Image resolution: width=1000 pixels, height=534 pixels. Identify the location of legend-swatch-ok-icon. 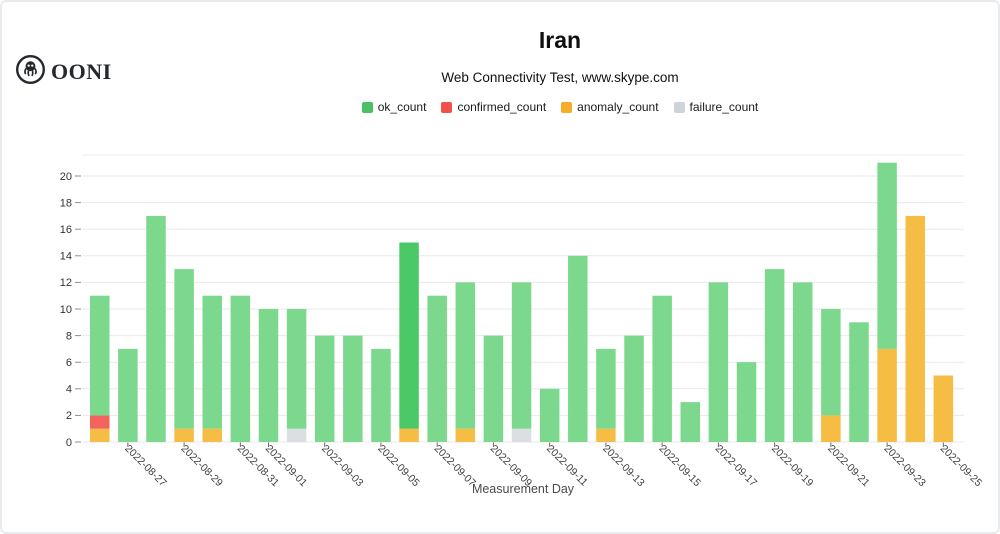
(367, 107).